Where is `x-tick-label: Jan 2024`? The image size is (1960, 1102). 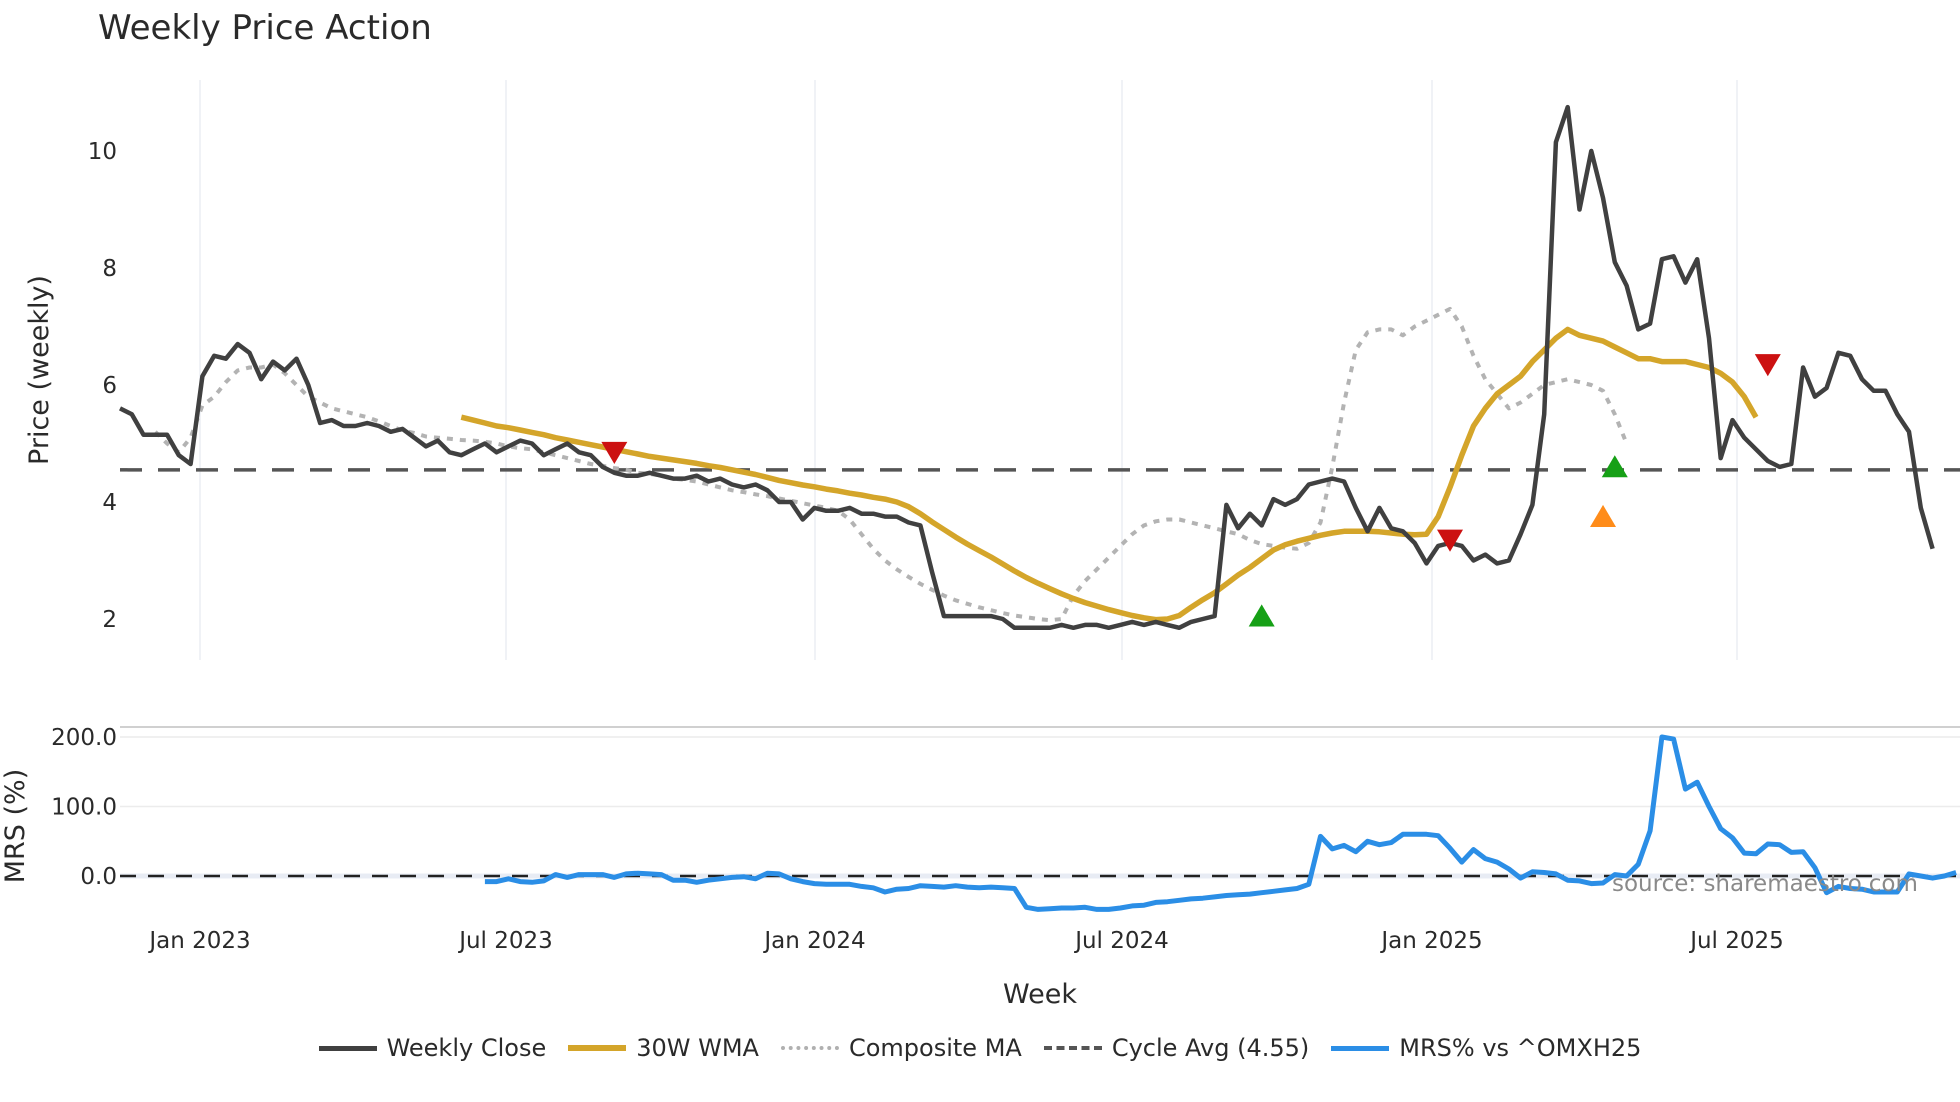 x-tick-label: Jan 2024 is located at coordinates (813, 941).